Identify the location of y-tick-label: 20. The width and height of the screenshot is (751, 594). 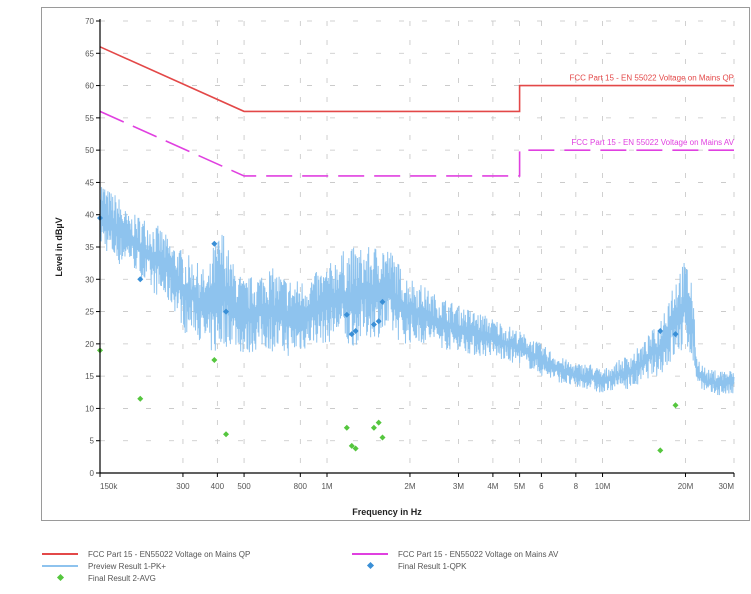
(89, 344).